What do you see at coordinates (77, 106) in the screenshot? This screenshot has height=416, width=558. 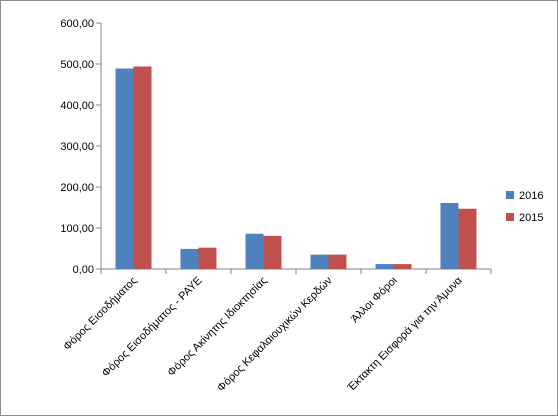 I see `y-tick-label: 400,00` at bounding box center [77, 106].